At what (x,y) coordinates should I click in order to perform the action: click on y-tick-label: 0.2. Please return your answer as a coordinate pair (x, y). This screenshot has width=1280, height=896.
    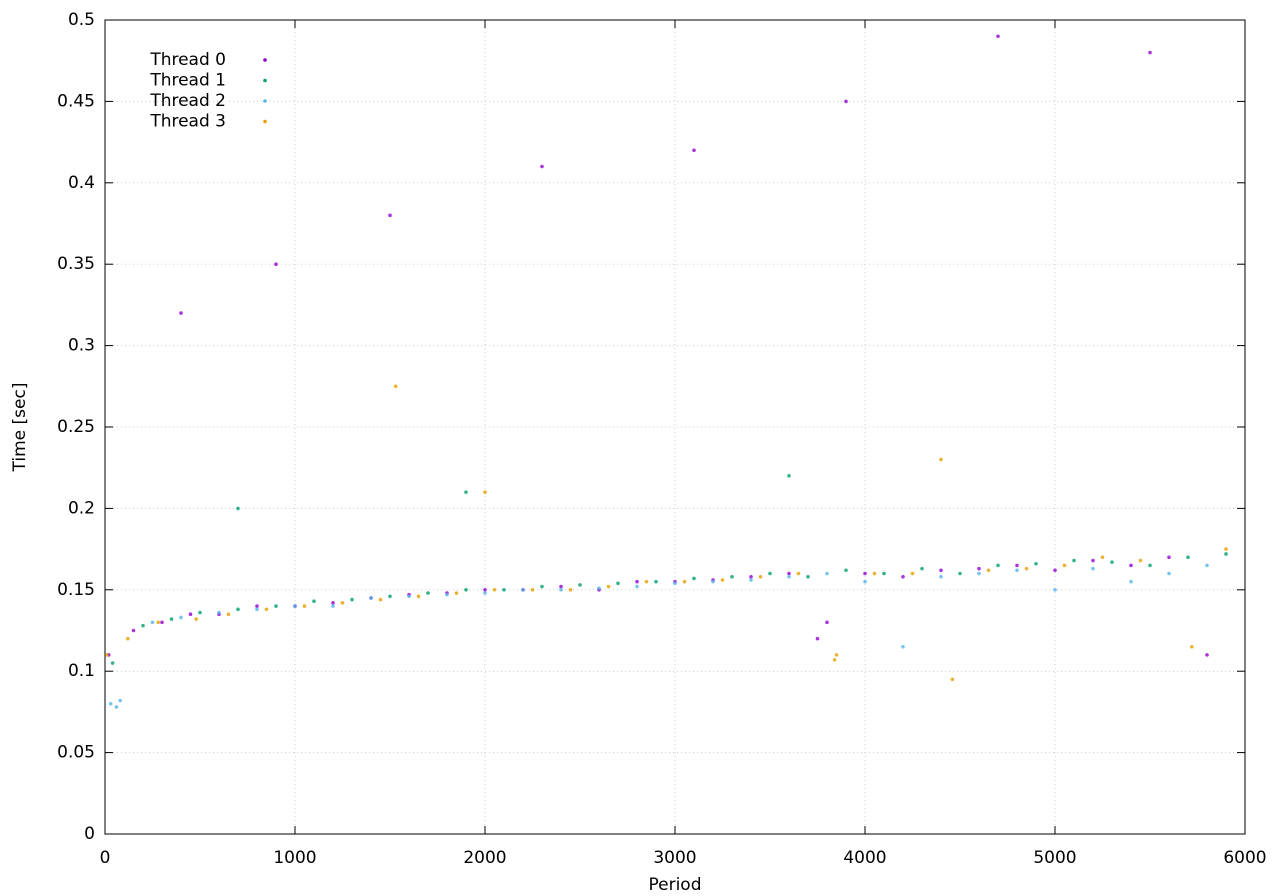
    Looking at the image, I should click on (81, 508).